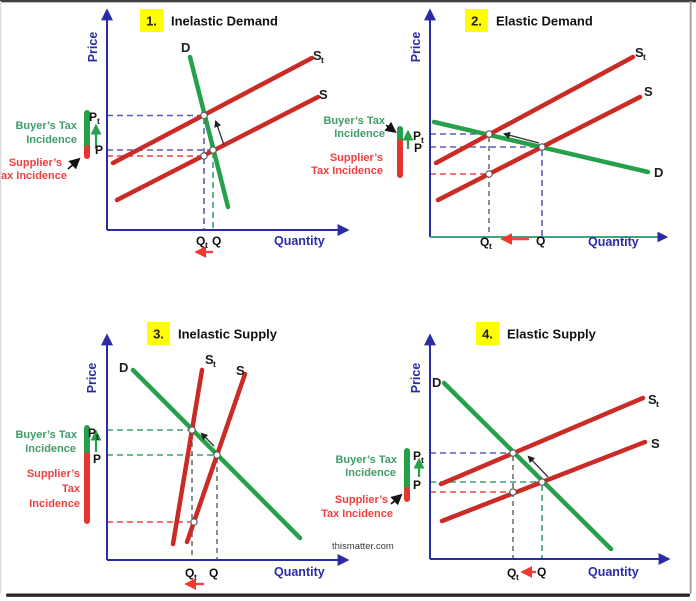 This screenshot has height=601, width=696. I want to click on panel-title: Elastic Demand, so click(544, 21).